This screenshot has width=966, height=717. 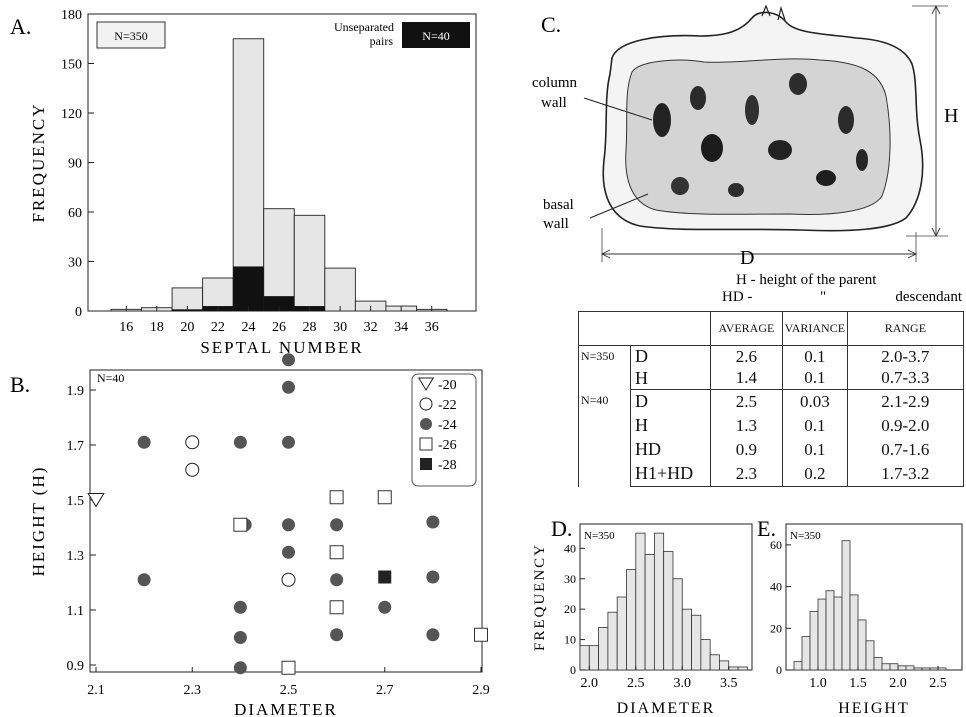 What do you see at coordinates (432, 327) in the screenshot?
I see `panel-a-xtick-label: 36` at bounding box center [432, 327].